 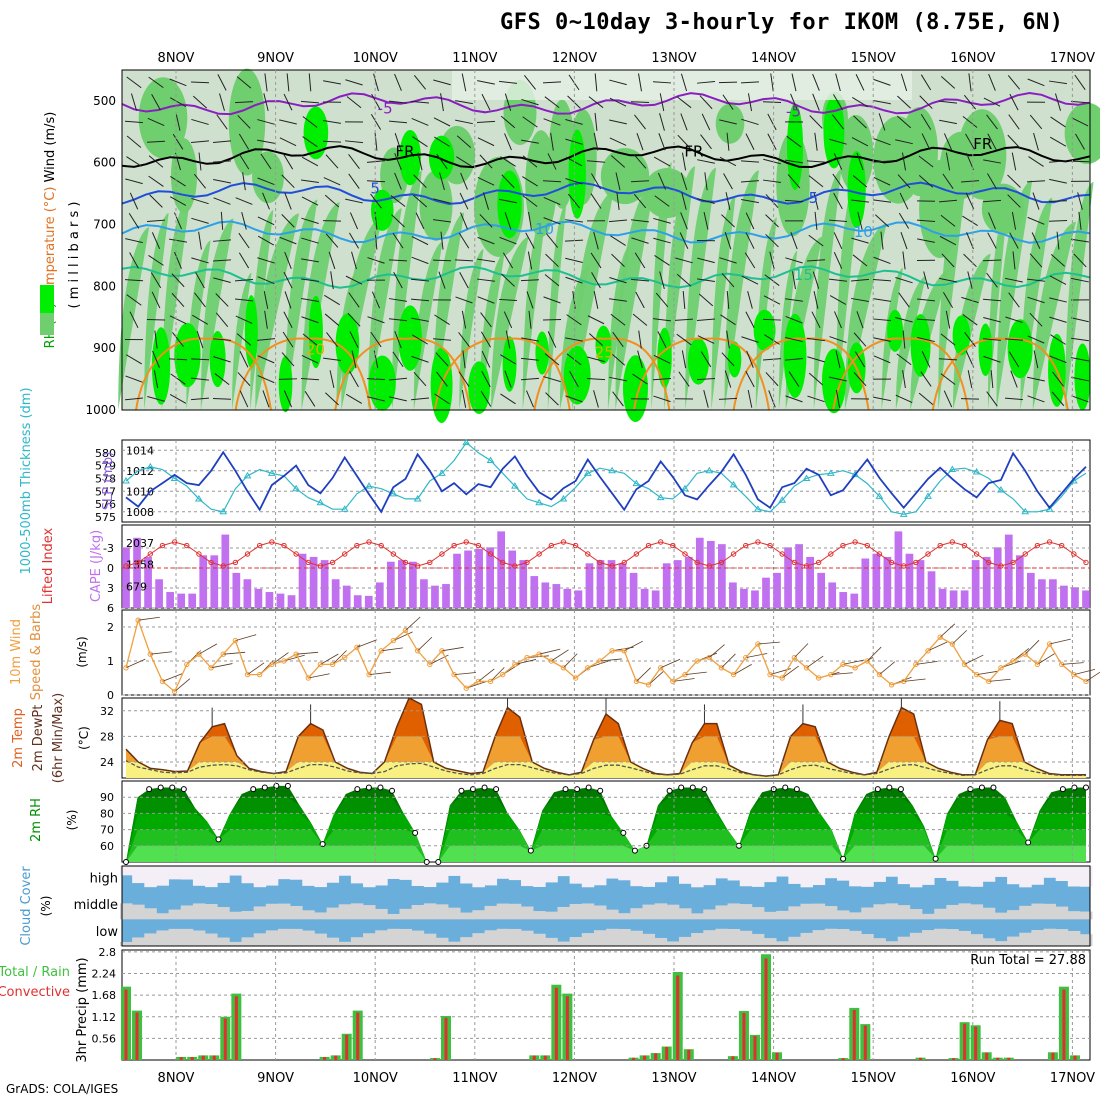 What do you see at coordinates (600, 790) in the screenshot?
I see `rh2m-marker` at bounding box center [600, 790].